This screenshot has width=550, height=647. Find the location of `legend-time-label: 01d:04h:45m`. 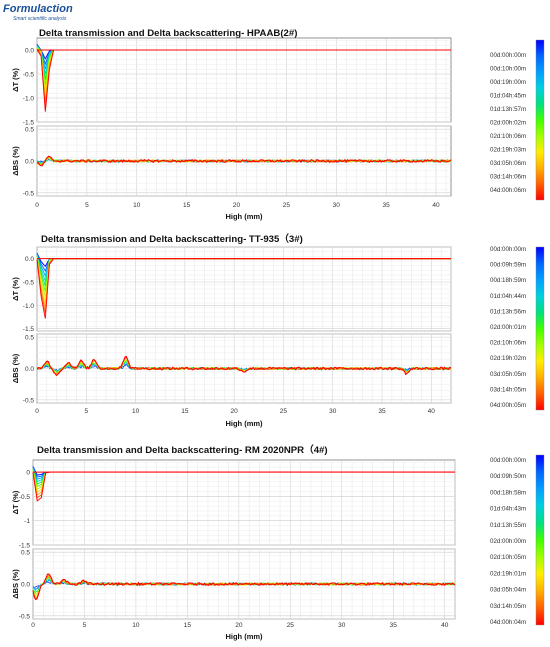

legend-time-label: 01d:04h:45m is located at coordinates (508, 96).